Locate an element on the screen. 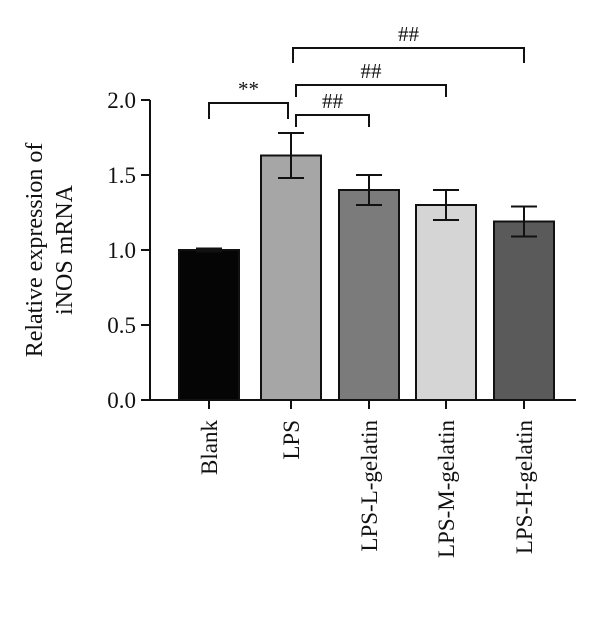 The width and height of the screenshot is (600, 623). y-axis-label: Relative expression of iNOS mRNA is located at coordinates (50, 250).